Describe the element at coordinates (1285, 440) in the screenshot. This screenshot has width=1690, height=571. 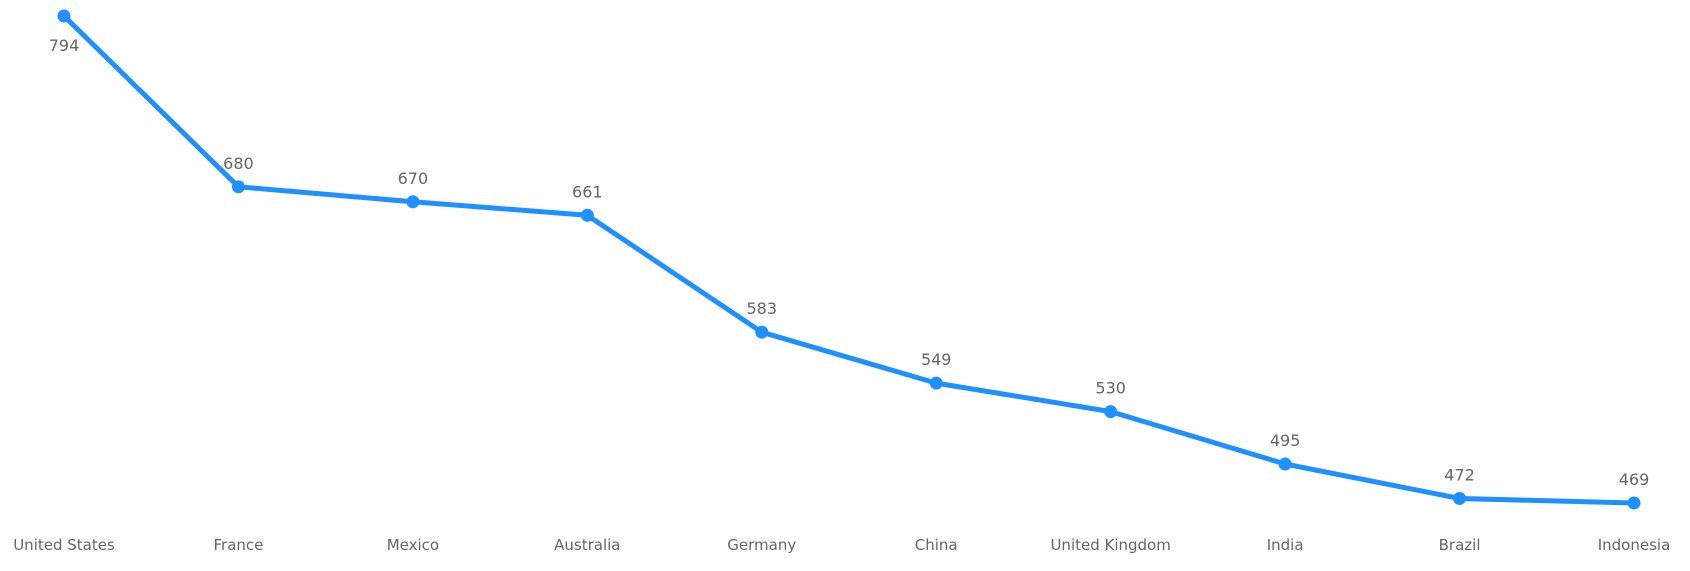
I see `data-label: 495` at that location.